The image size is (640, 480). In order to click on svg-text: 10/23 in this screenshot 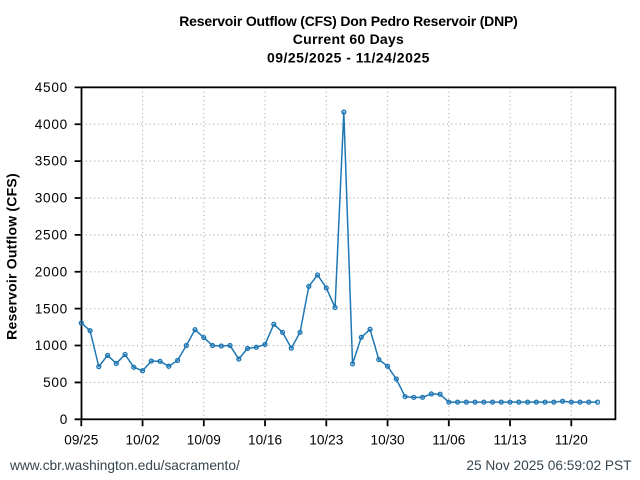, I will do `click(326, 440)`.